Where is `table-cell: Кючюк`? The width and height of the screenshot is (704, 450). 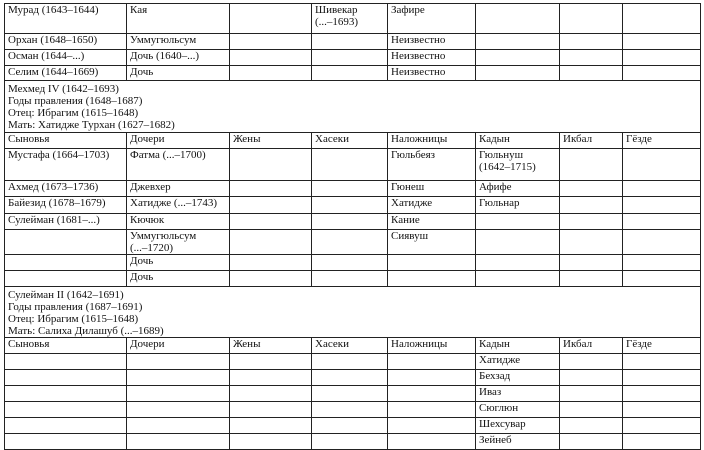
table-cell: Кючюк is located at coordinates (178, 221).